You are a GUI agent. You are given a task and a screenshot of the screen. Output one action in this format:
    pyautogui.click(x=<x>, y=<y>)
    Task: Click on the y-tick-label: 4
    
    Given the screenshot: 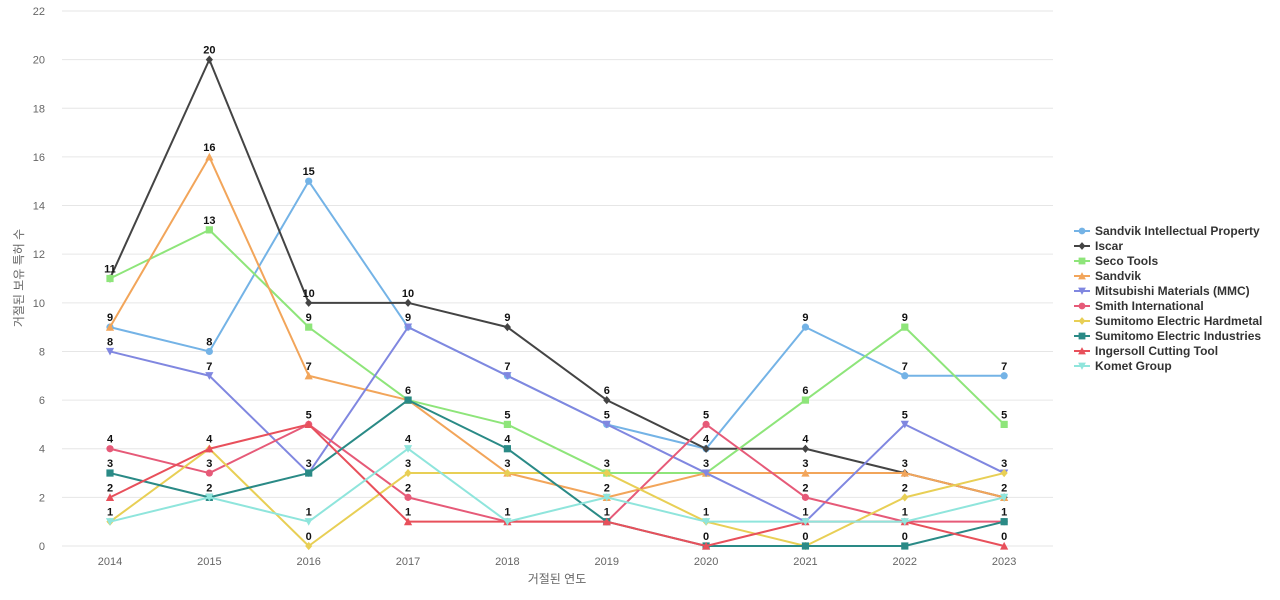 What is the action you would take?
    pyautogui.click(x=42, y=450)
    